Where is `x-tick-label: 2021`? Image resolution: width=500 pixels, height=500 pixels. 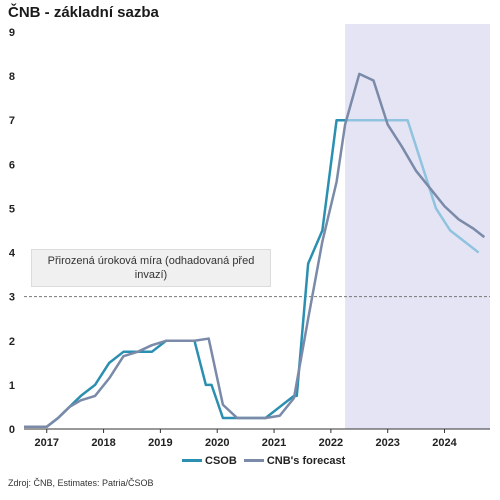 x-tick-label: 2021 is located at coordinates (274, 443).